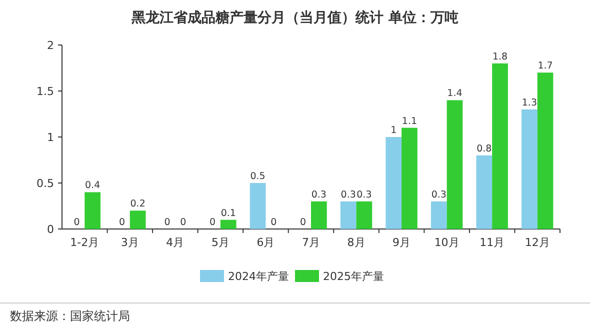 The image size is (590, 330). What do you see at coordinates (537, 242) in the screenshot?
I see `x-tick-label: 12月` at bounding box center [537, 242].